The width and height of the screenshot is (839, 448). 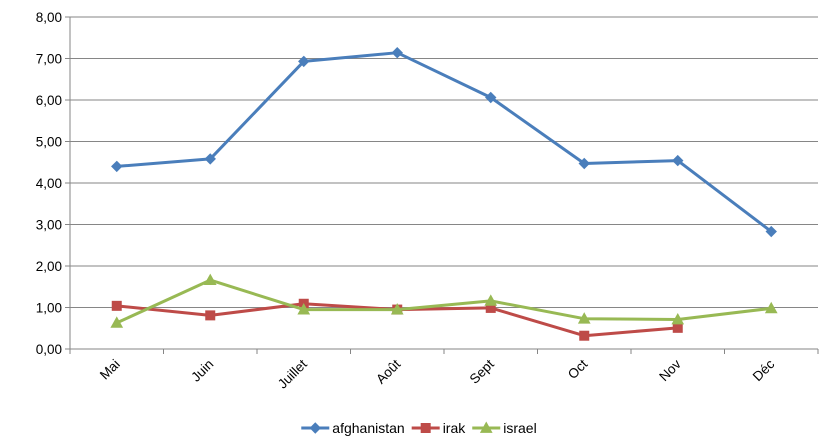 I want to click on legend-label-afghanistan: afghanistan, so click(x=368, y=428).